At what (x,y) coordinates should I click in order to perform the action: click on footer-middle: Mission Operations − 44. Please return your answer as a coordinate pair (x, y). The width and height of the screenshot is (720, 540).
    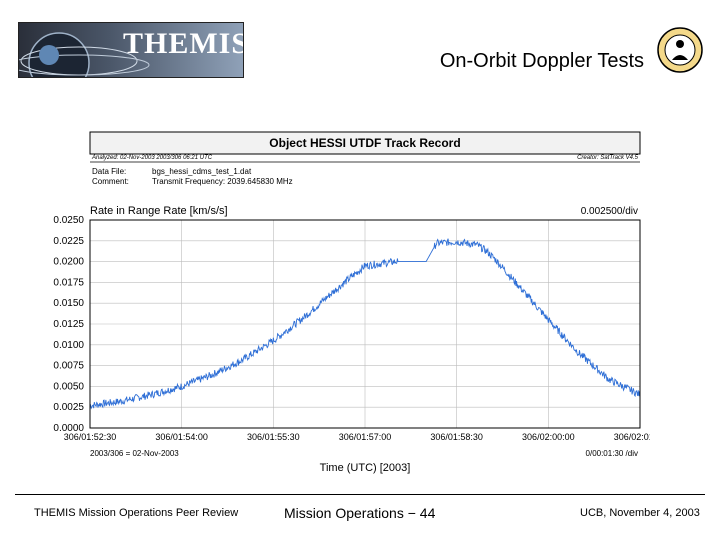
    Looking at the image, I should click on (360, 513).